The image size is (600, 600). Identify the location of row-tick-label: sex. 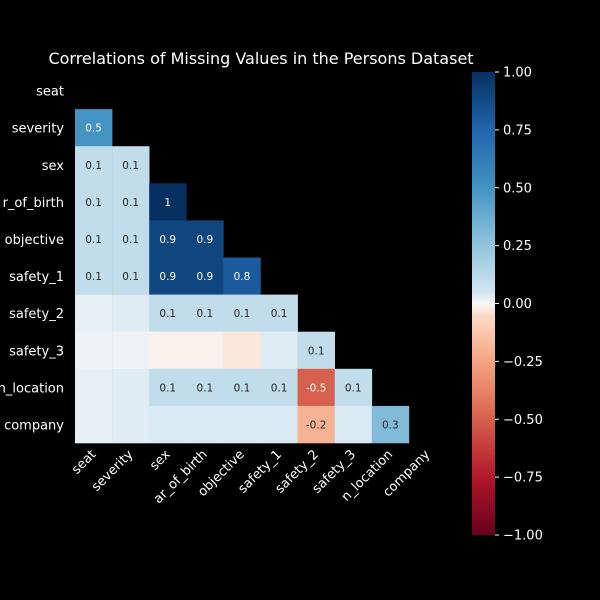
(53, 166).